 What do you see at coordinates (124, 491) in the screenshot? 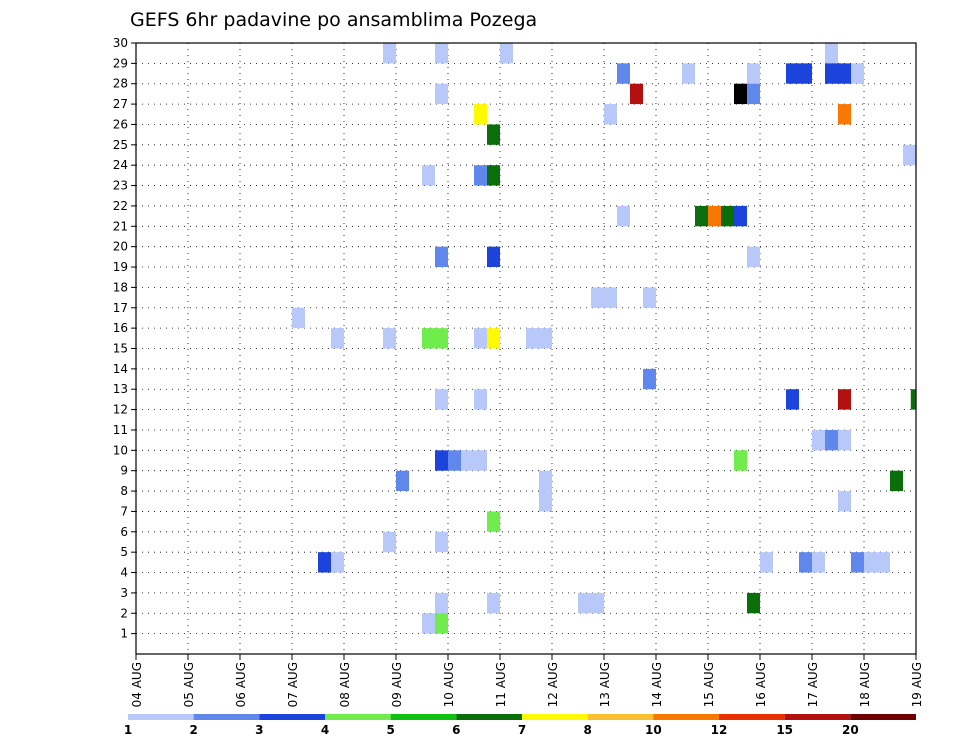
I see `y-tick-label: 8` at bounding box center [124, 491].